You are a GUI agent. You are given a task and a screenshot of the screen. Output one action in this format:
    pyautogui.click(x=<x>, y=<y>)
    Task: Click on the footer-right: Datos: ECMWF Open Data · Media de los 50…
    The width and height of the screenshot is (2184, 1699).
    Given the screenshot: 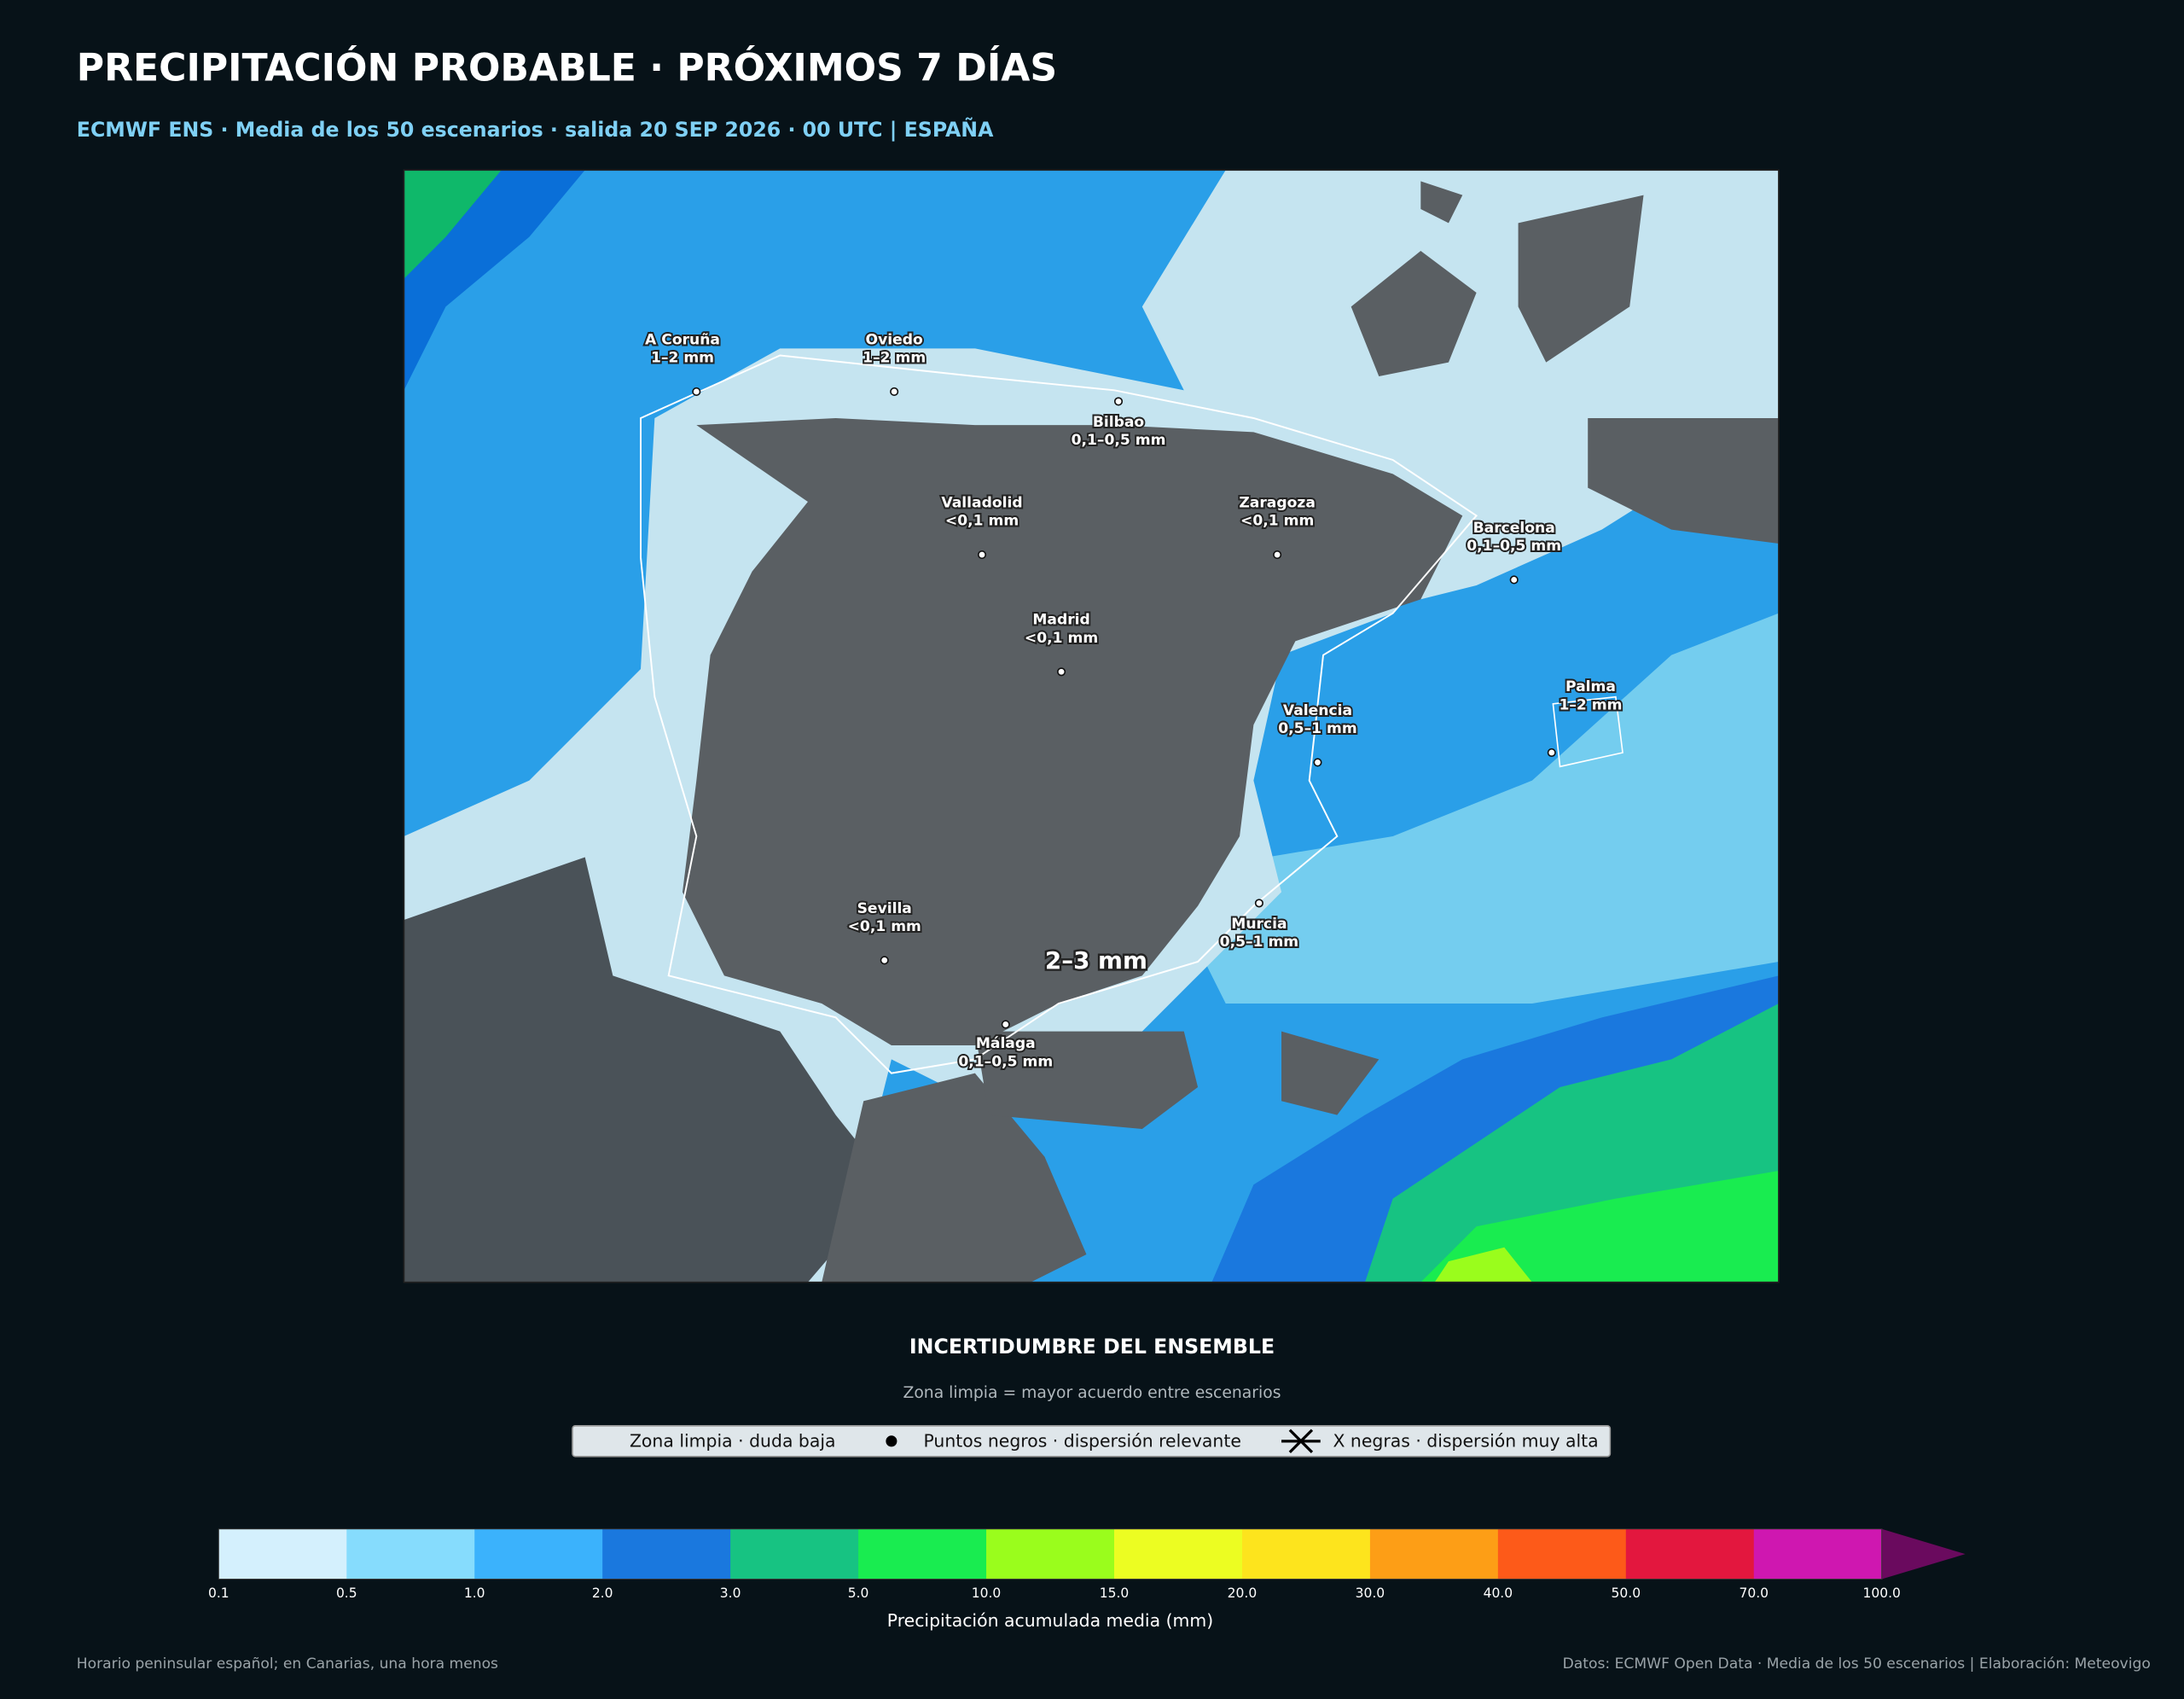 What is the action you would take?
    pyautogui.click(x=1857, y=1664)
    